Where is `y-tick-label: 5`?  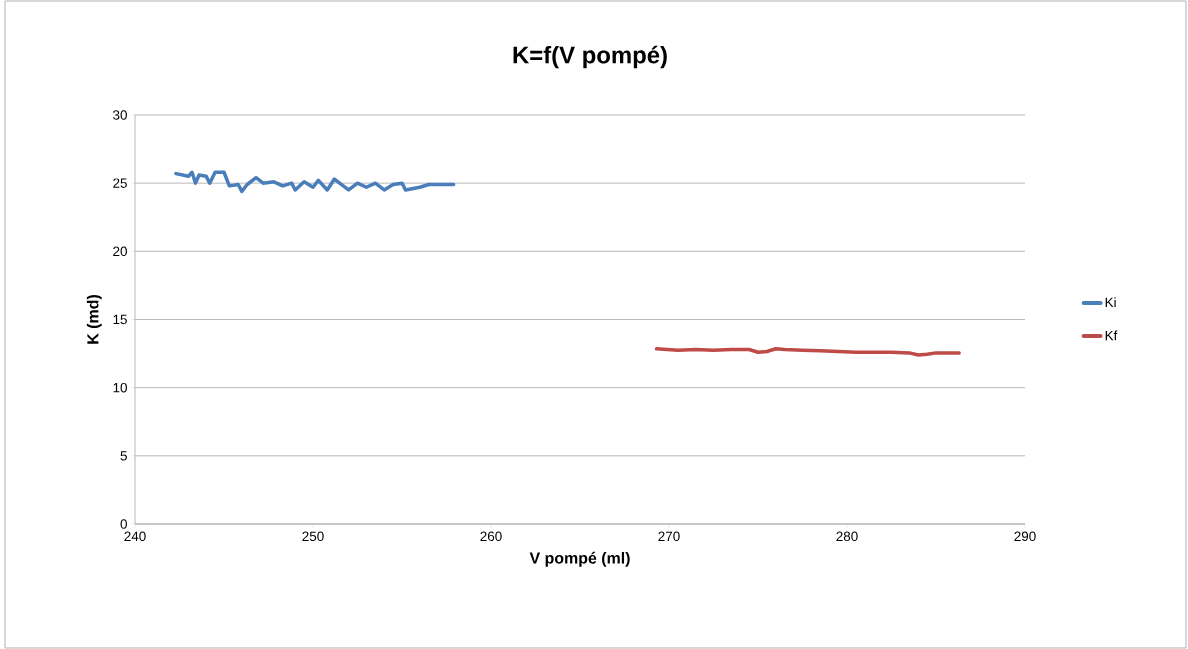 y-tick-label: 5 is located at coordinates (123, 456).